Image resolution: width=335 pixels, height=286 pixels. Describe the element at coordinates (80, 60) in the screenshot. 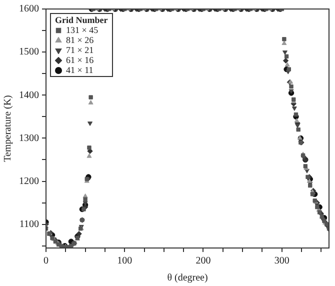

I see `legend-label: 61 × 16` at that location.